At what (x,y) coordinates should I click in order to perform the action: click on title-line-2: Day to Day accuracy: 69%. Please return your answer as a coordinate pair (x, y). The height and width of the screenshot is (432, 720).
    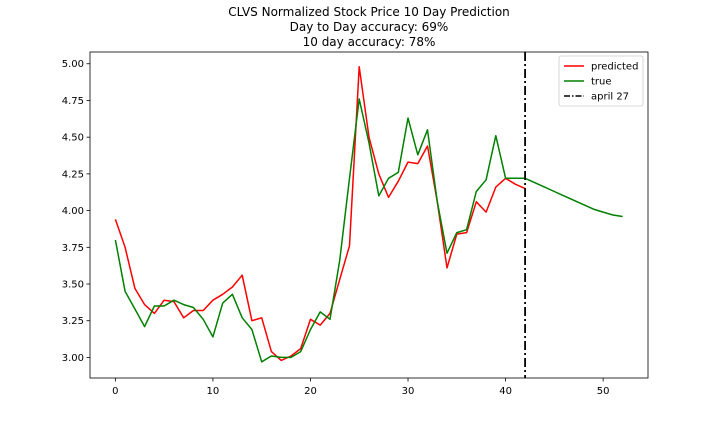
    Looking at the image, I should click on (369, 27).